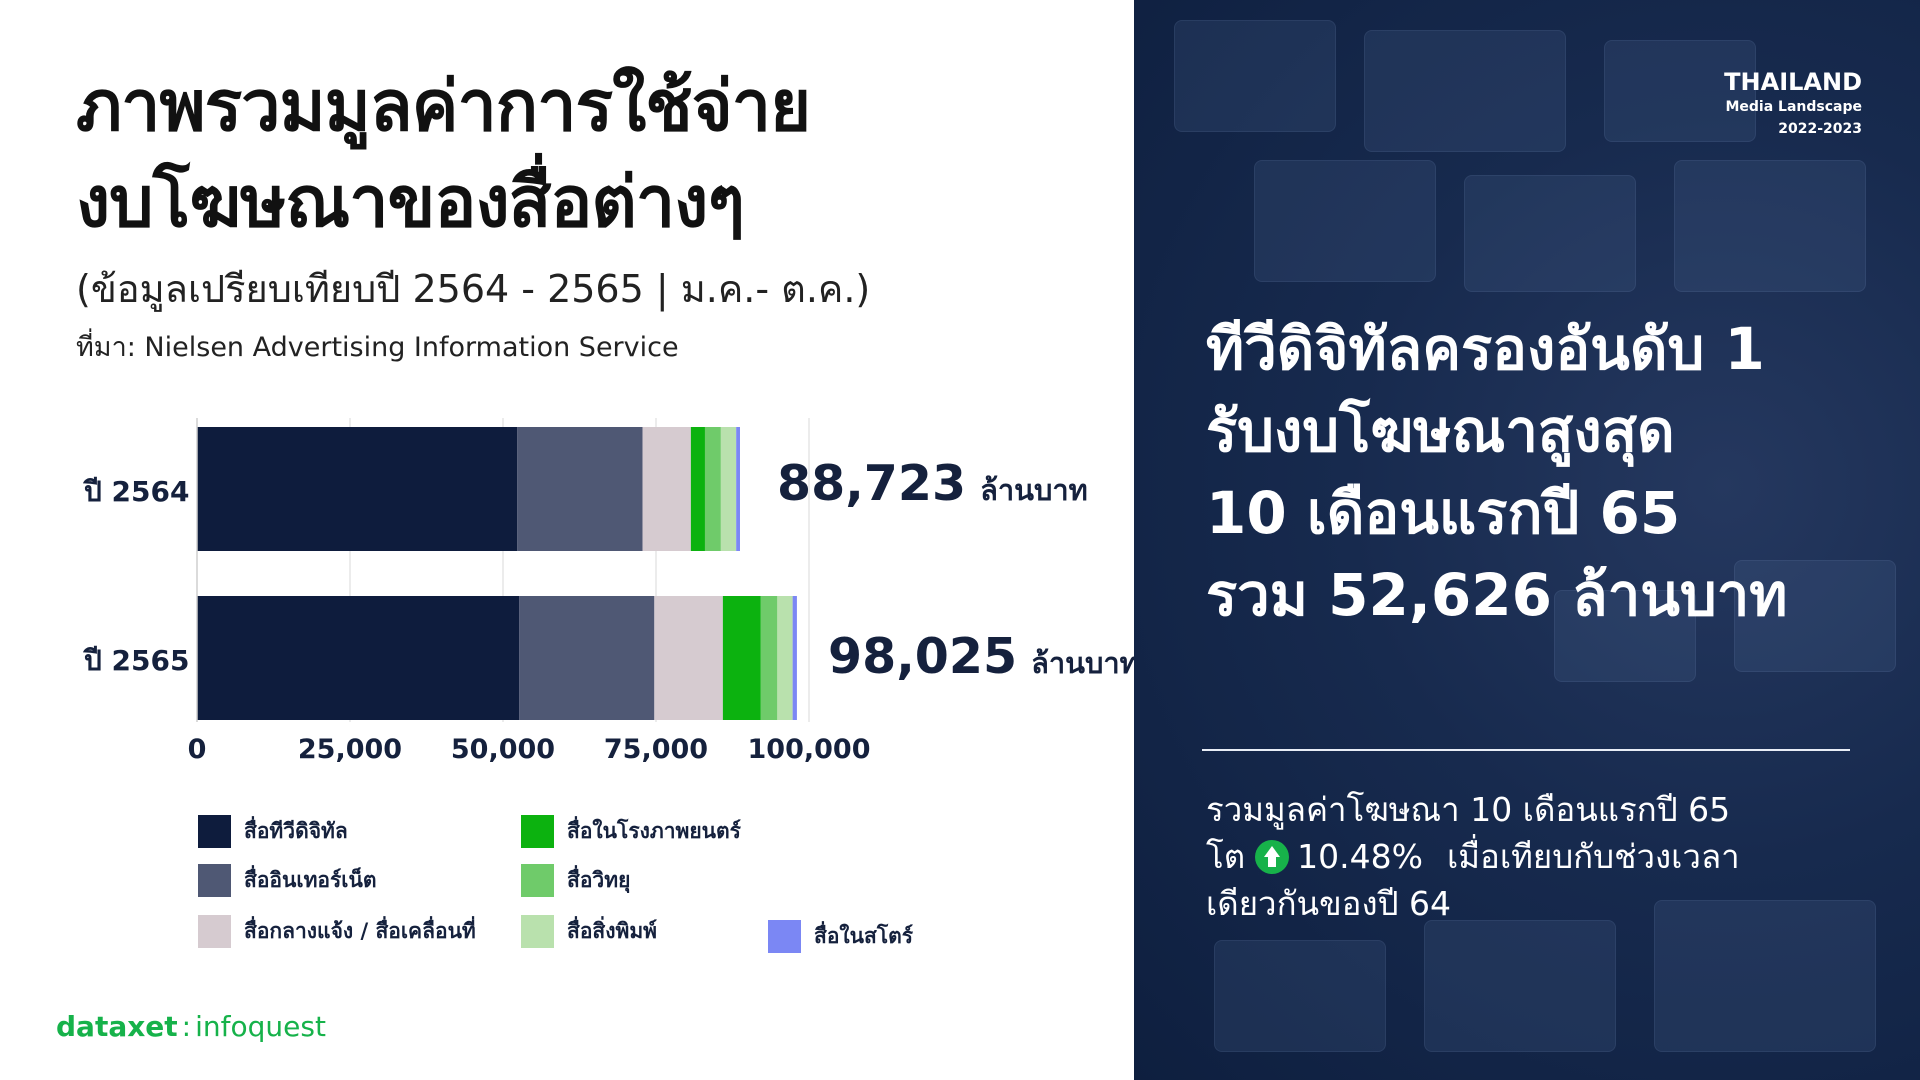  What do you see at coordinates (260, 1026) in the screenshot?
I see `brand-part-2: infoquest` at bounding box center [260, 1026].